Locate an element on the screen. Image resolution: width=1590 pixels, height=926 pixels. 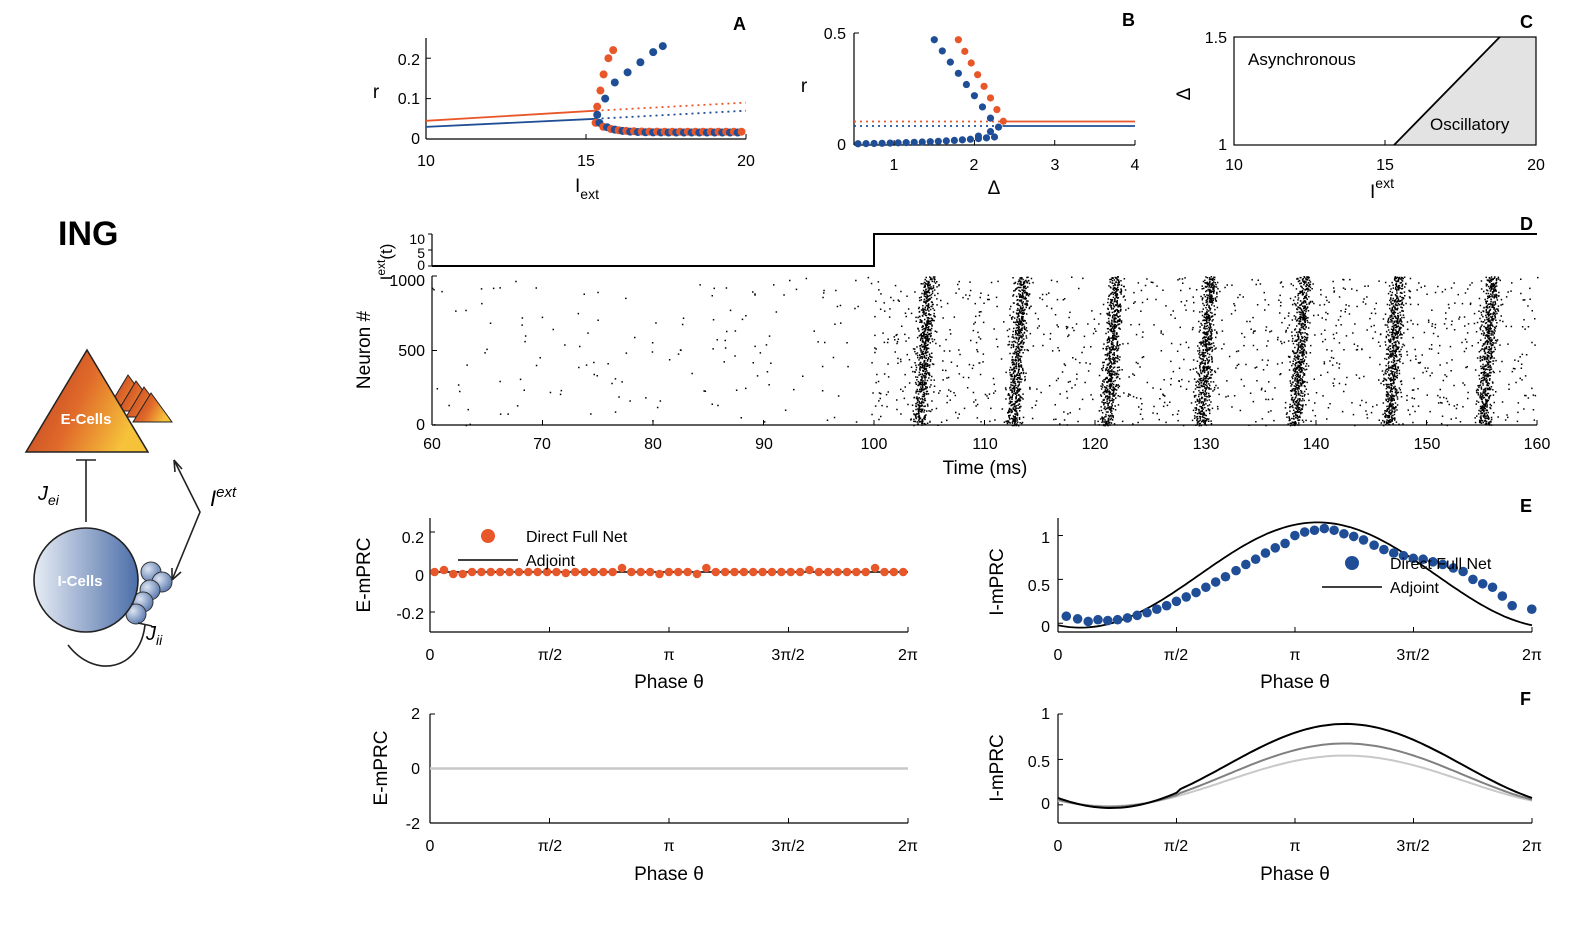
panel-c-plot is located at coordinates (1385, 91).